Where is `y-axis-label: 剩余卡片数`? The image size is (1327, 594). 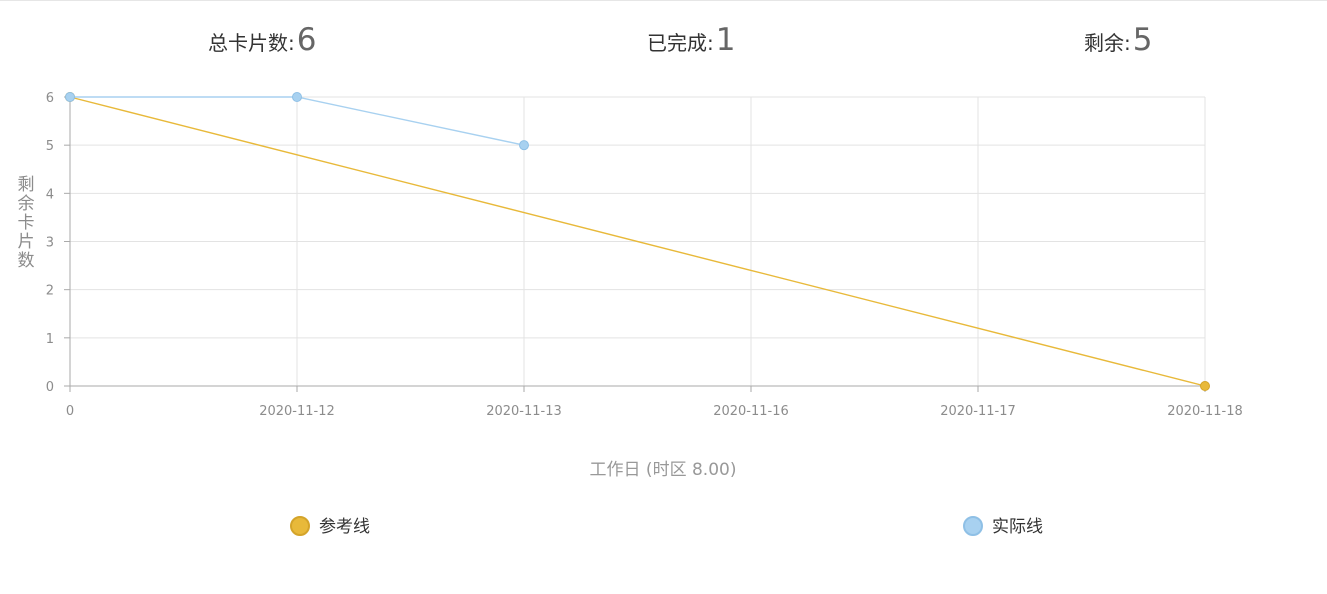 y-axis-label: 剩余卡片数 is located at coordinates (26, 223).